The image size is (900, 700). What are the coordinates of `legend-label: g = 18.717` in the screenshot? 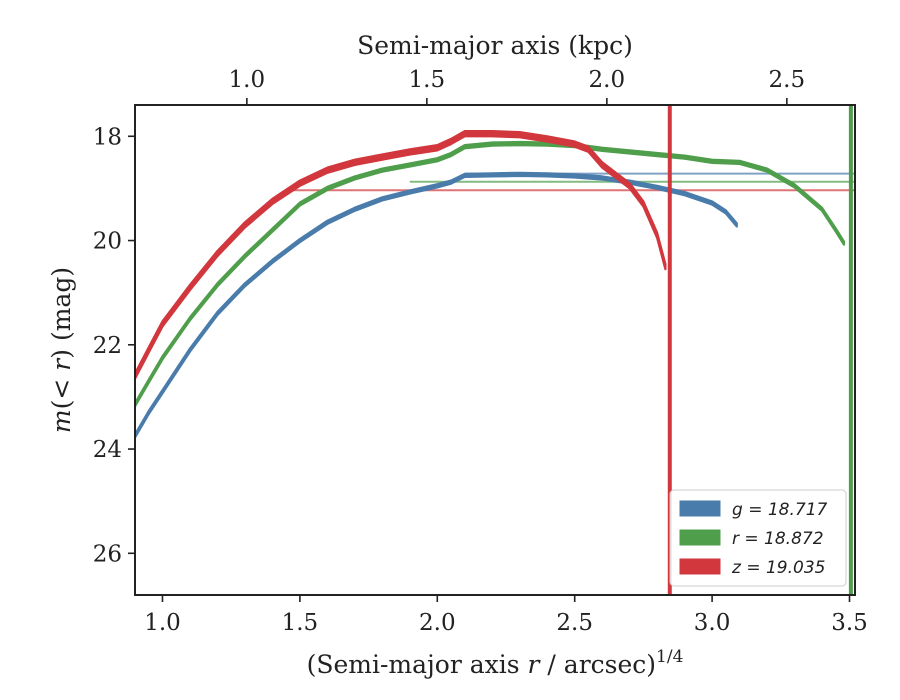 It's located at (780, 510).